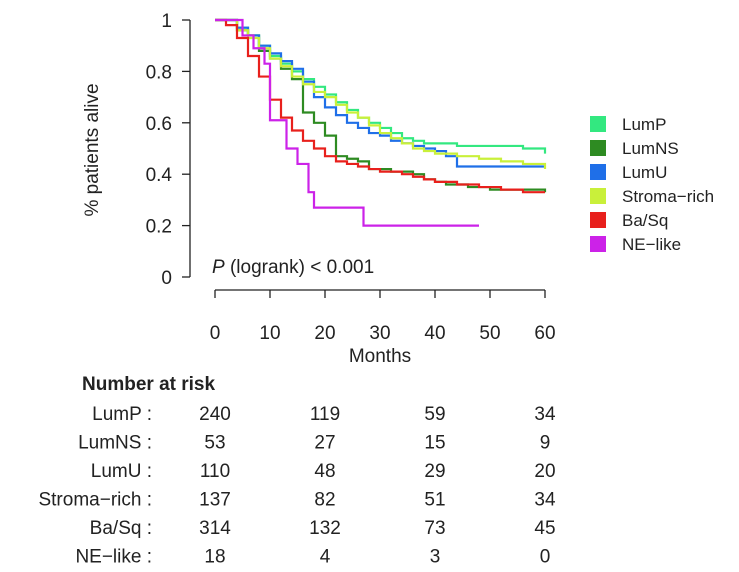 Image resolution: width=739 pixels, height=572 pixels. Describe the element at coordinates (215, 471) in the screenshot. I see `risk-cell: 110` at that location.